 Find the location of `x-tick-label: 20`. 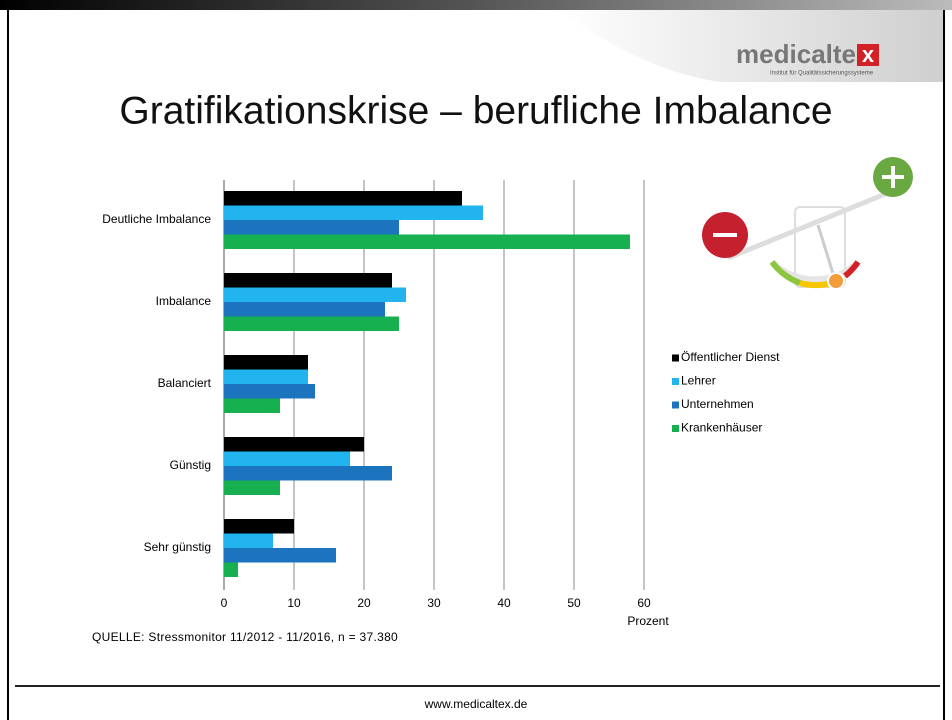

x-tick-label: 20 is located at coordinates (364, 603).